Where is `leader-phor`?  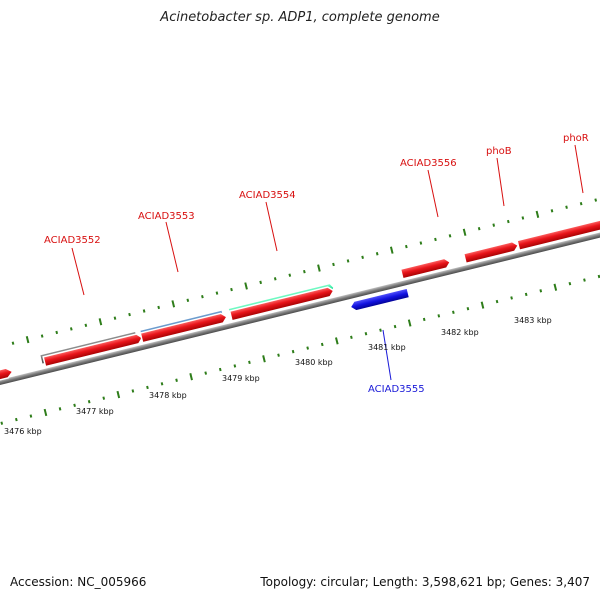
leader-phor is located at coordinates (579, 169).